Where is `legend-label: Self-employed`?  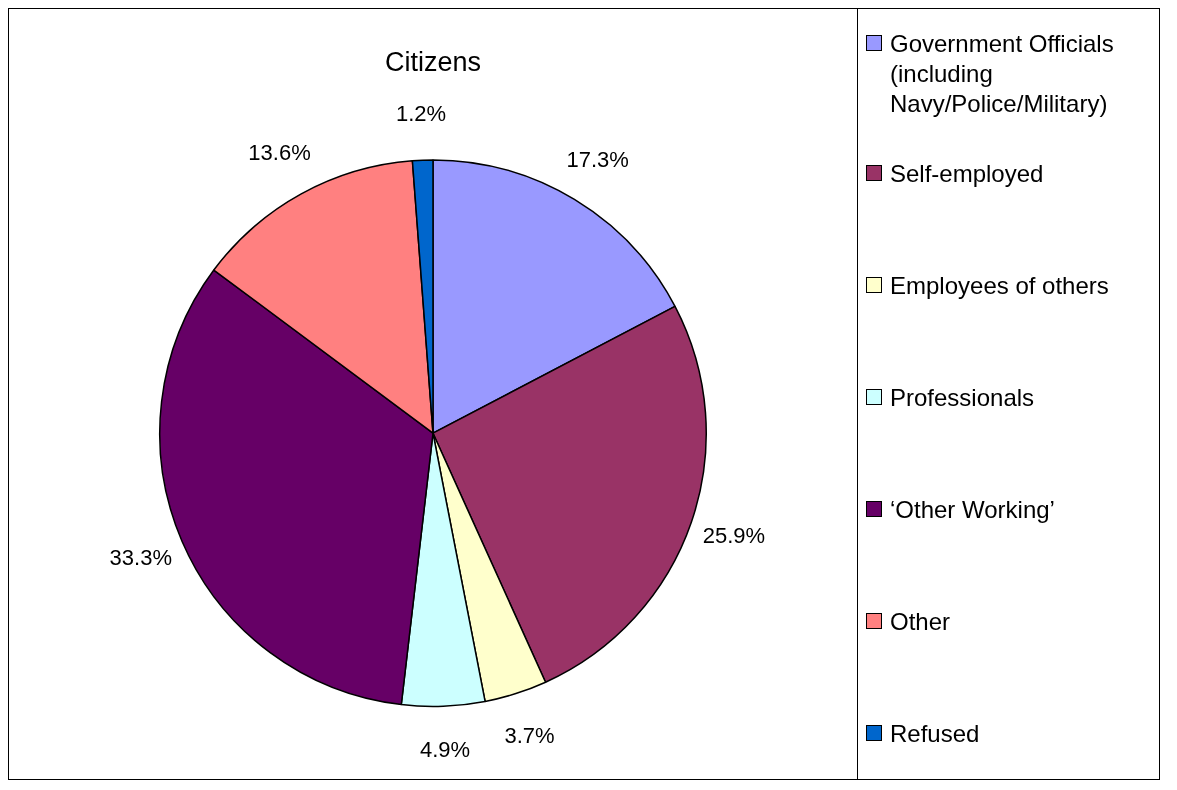 legend-label: Self-employed is located at coordinates (967, 174).